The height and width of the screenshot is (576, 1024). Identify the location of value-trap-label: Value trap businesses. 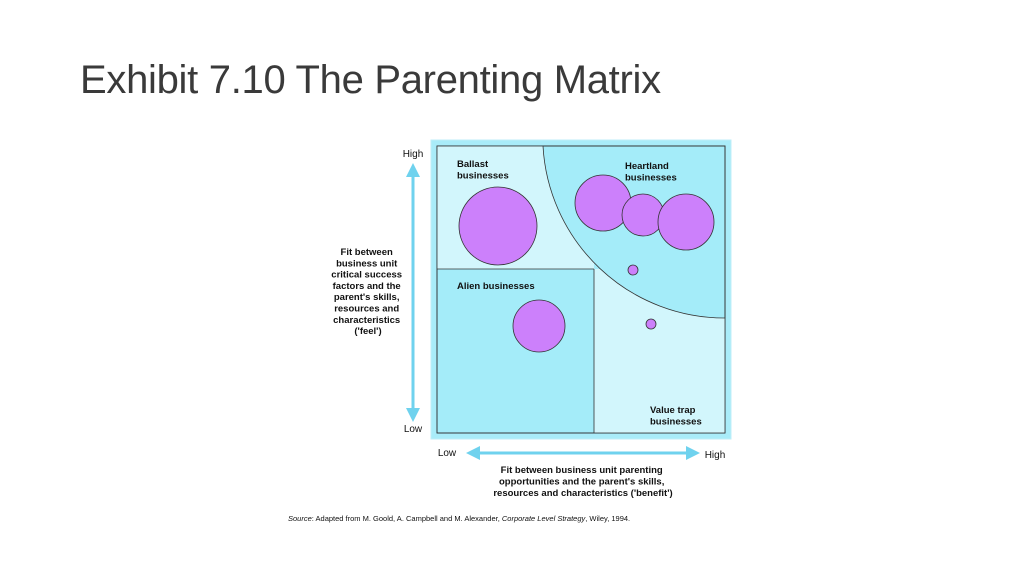
(676, 416).